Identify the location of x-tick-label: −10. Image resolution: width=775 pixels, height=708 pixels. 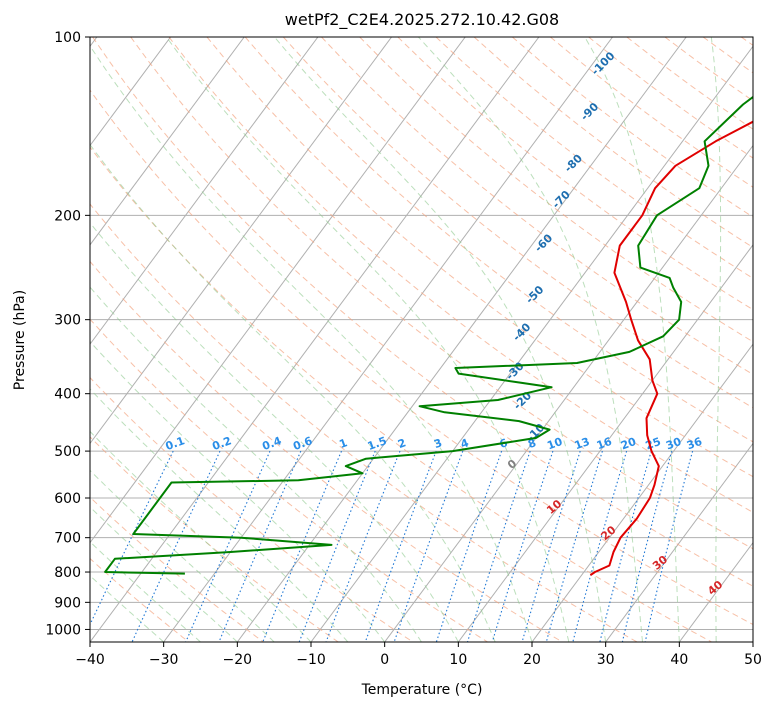
(311, 660).